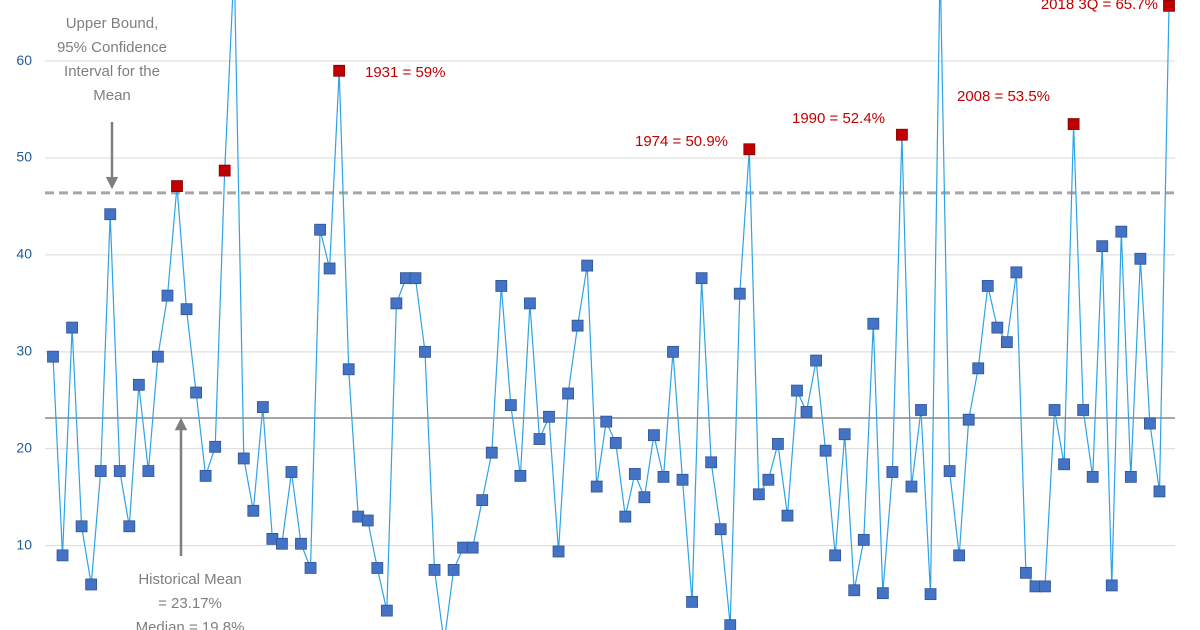 This screenshot has height=630, width=1200. I want to click on y-tick-label: 60, so click(24, 60).